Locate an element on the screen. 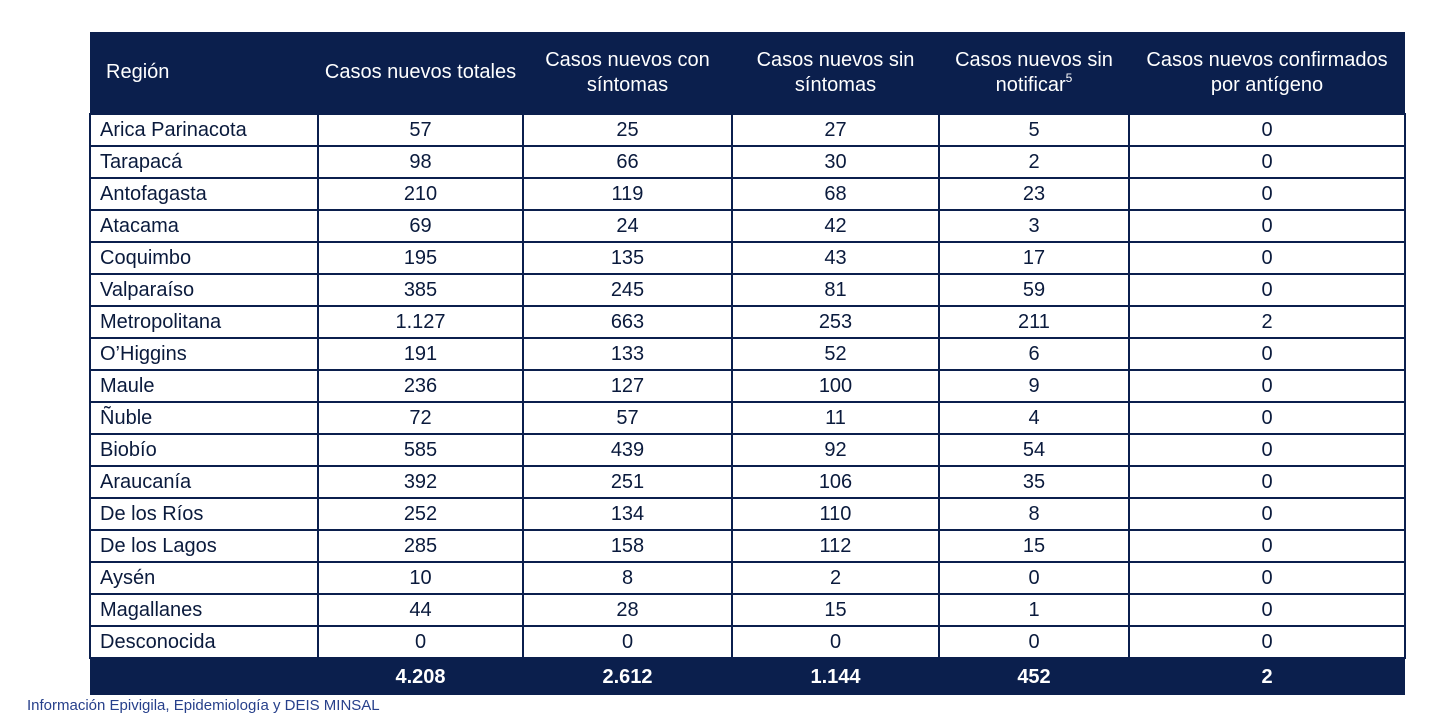  table-row: Aysén 10 8 2 0 0 is located at coordinates (747, 578).